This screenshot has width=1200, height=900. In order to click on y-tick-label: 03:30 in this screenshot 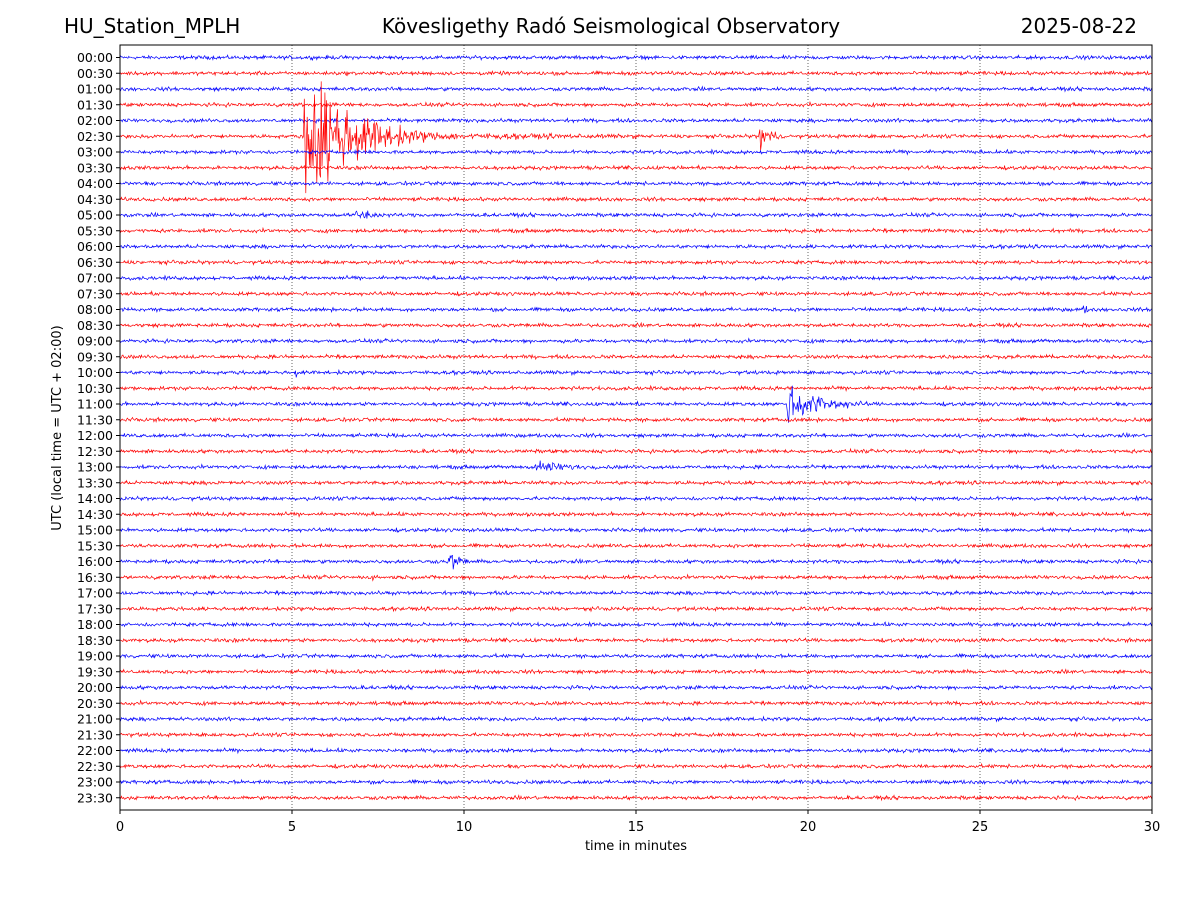, I will do `click(95, 167)`.